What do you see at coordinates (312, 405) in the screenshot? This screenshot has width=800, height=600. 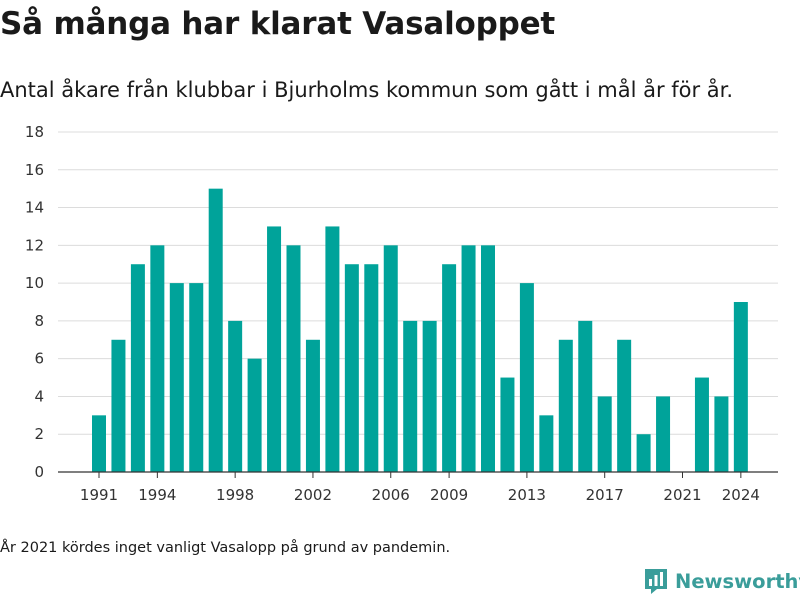 I see `bar-2002` at bounding box center [312, 405].